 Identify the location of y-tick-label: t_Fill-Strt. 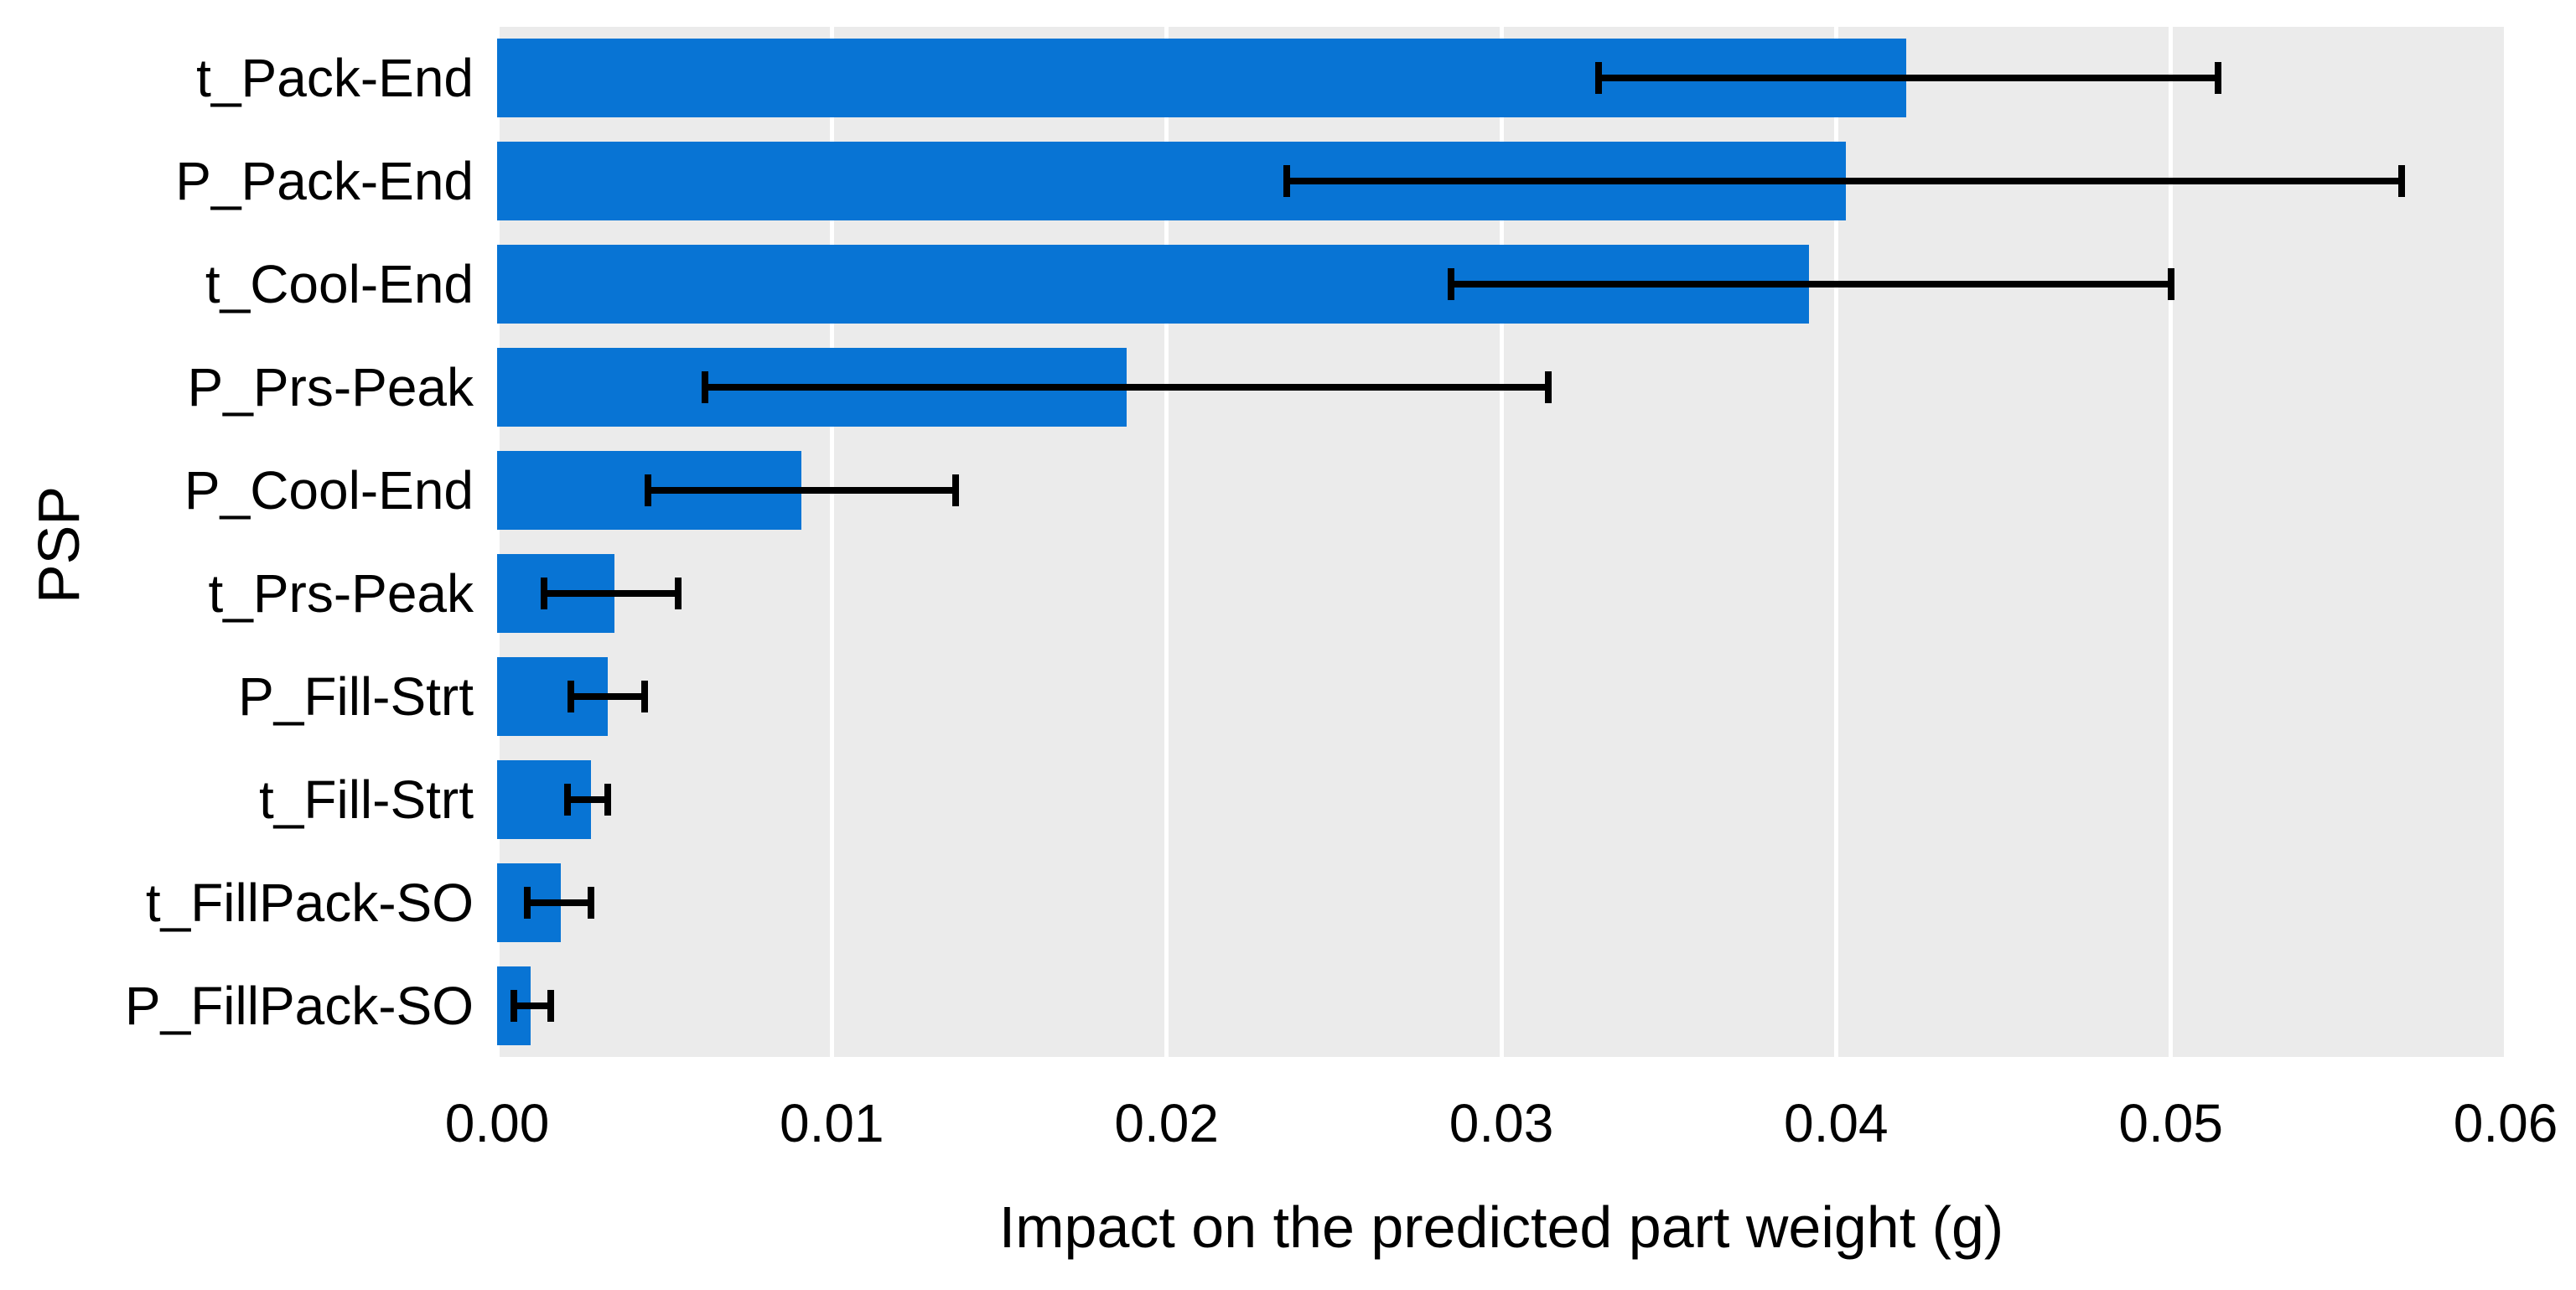
(366, 799).